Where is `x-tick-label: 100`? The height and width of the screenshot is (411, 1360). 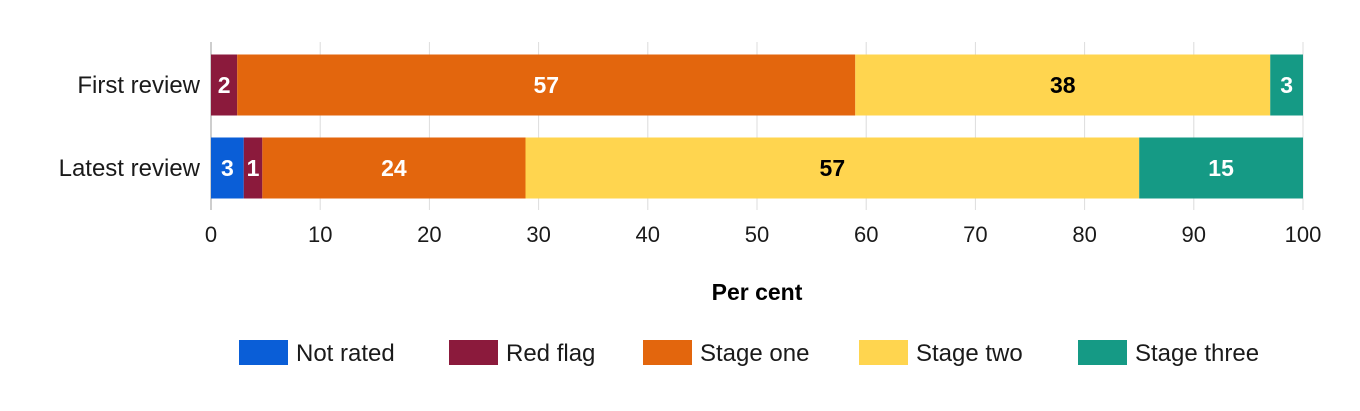
x-tick-label: 100 is located at coordinates (1303, 234).